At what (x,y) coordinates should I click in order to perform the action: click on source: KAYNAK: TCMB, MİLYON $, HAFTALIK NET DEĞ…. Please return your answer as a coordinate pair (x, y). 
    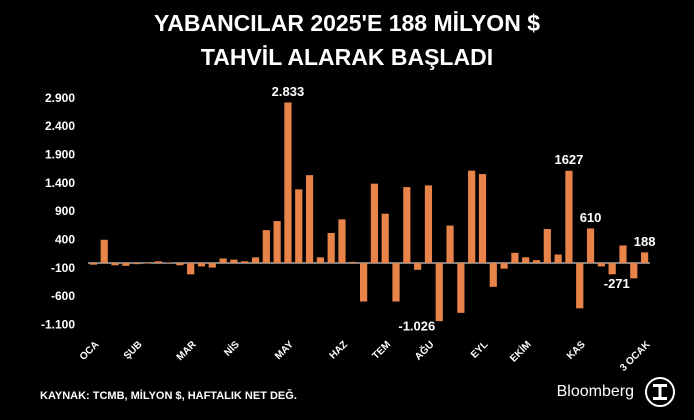
    Looking at the image, I should click on (168, 395).